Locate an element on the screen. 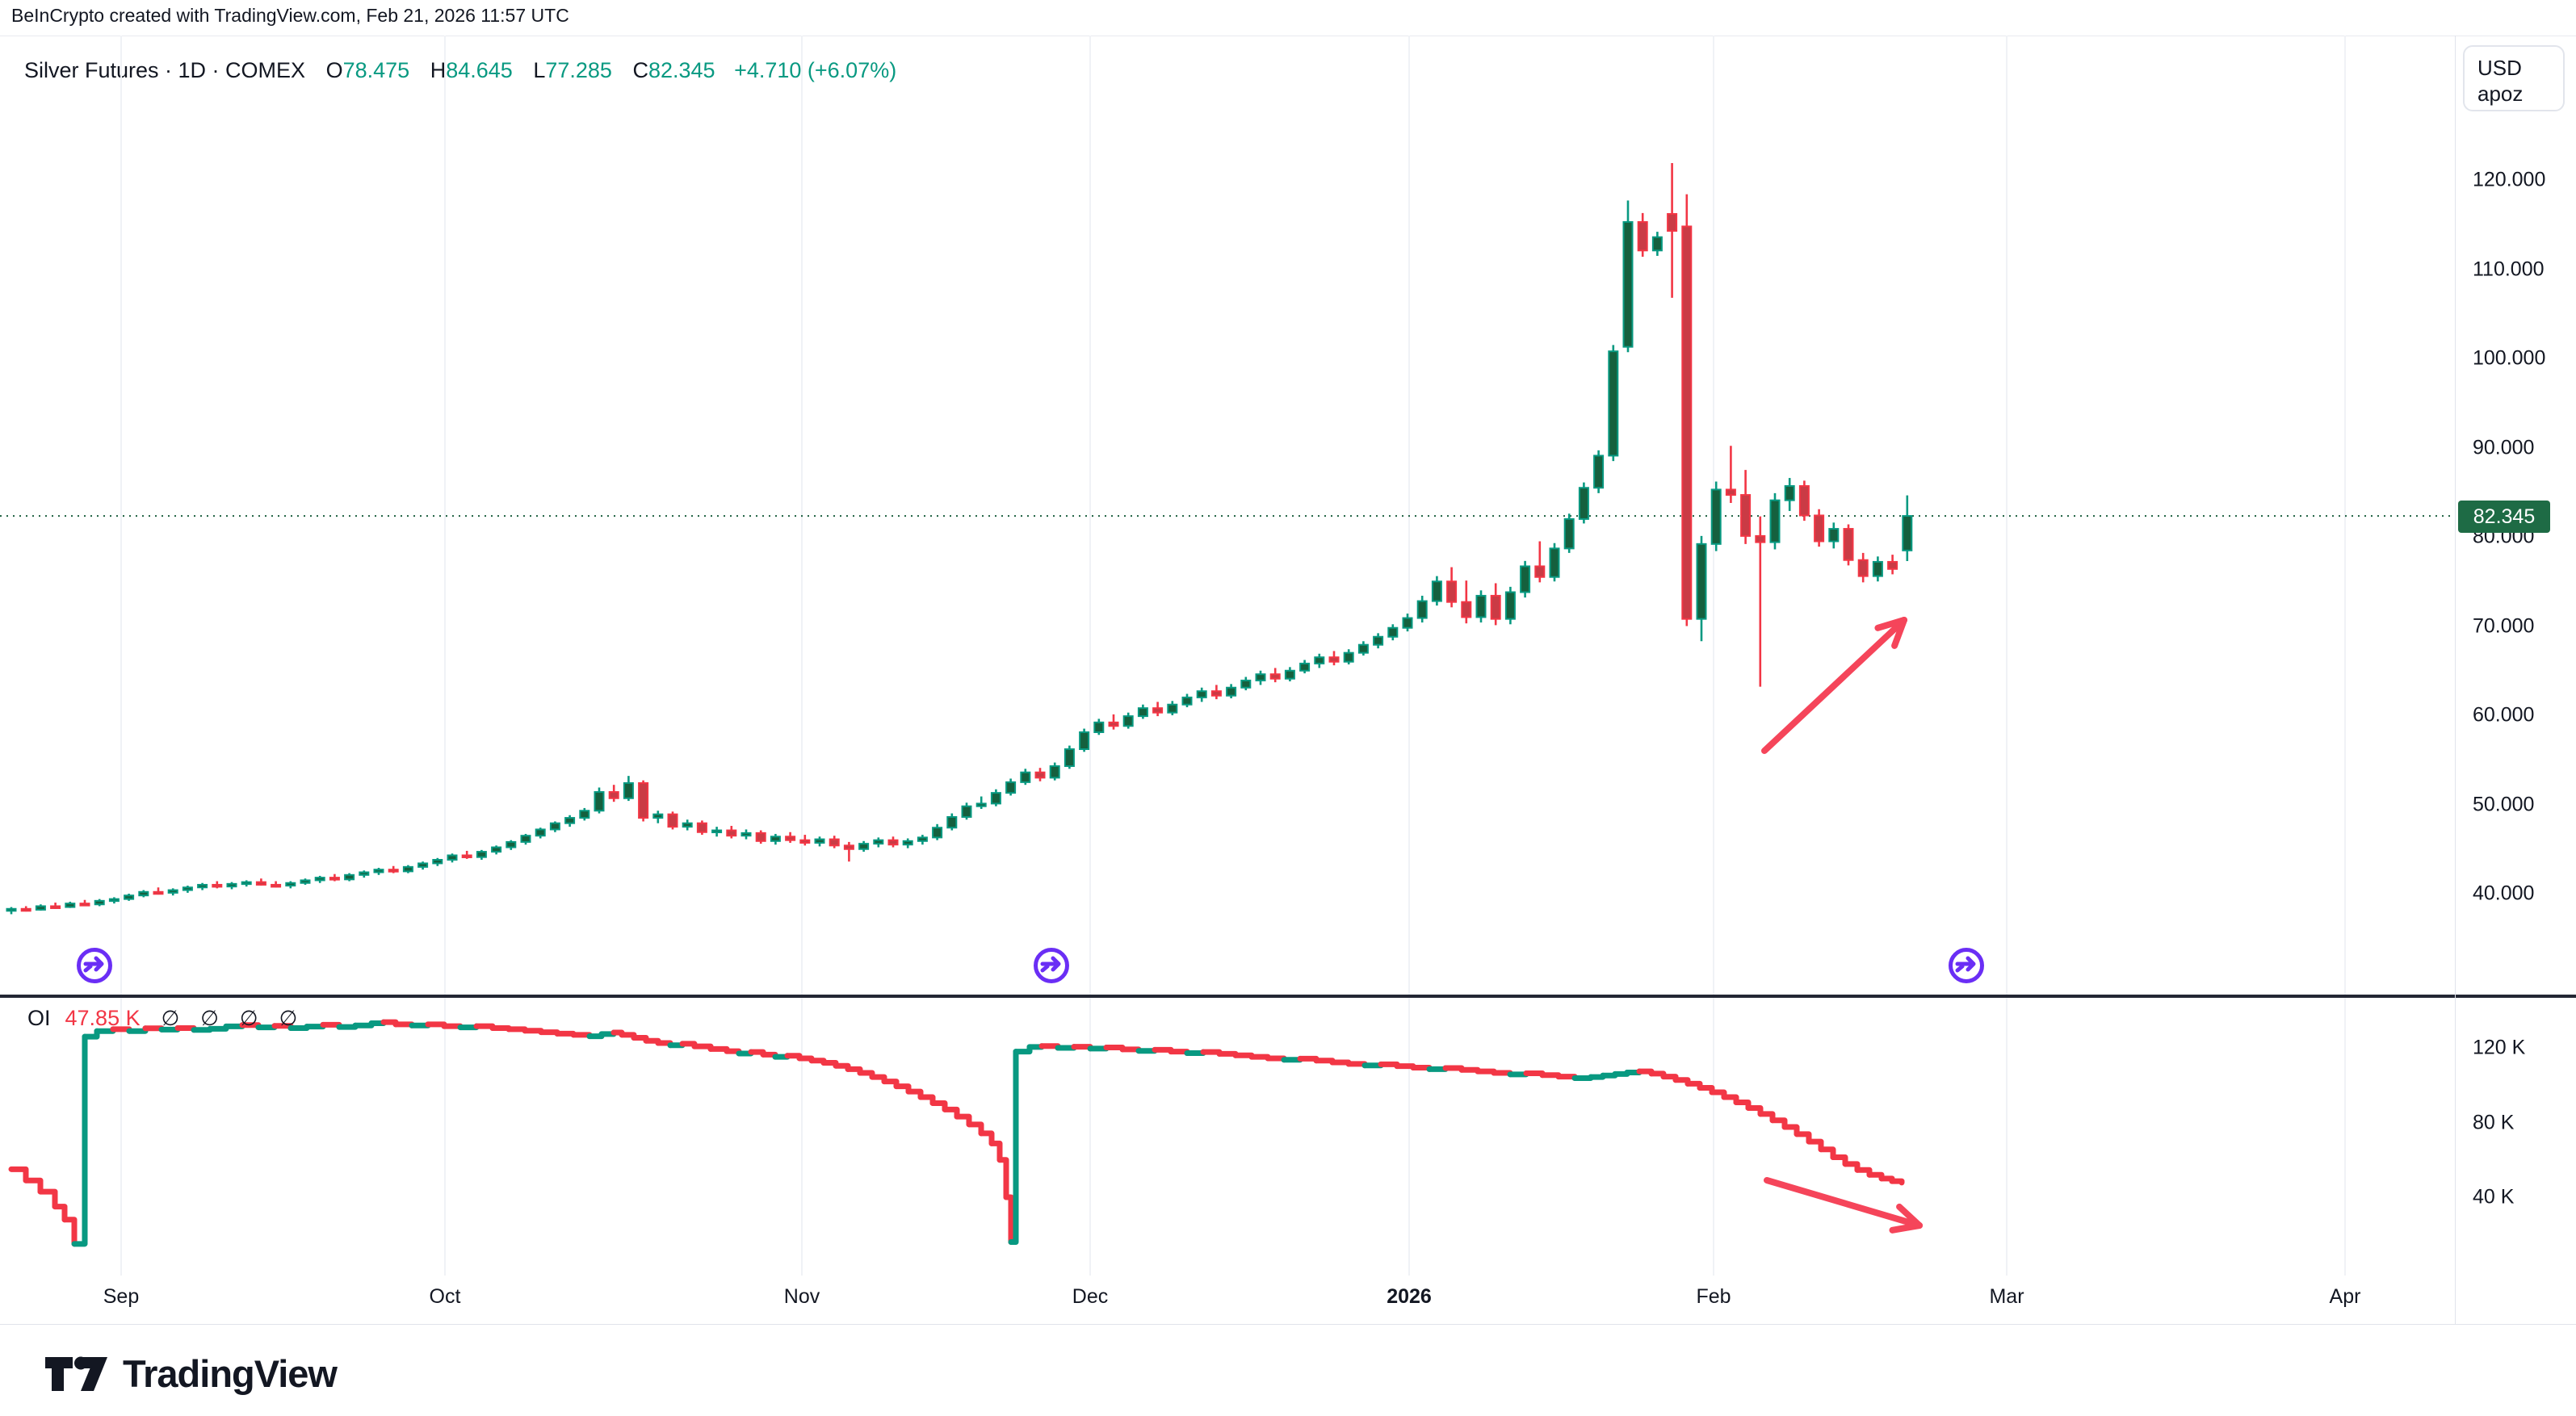  low-value: 77.285 is located at coordinates (578, 70).